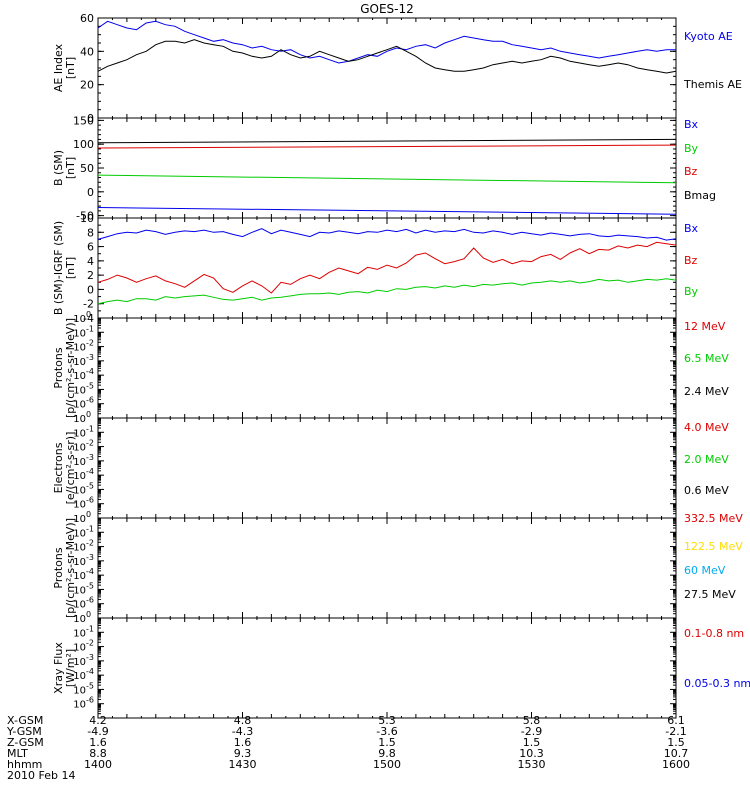  What do you see at coordinates (691, 228) in the screenshot?
I see `legend-entry: Bx` at bounding box center [691, 228].